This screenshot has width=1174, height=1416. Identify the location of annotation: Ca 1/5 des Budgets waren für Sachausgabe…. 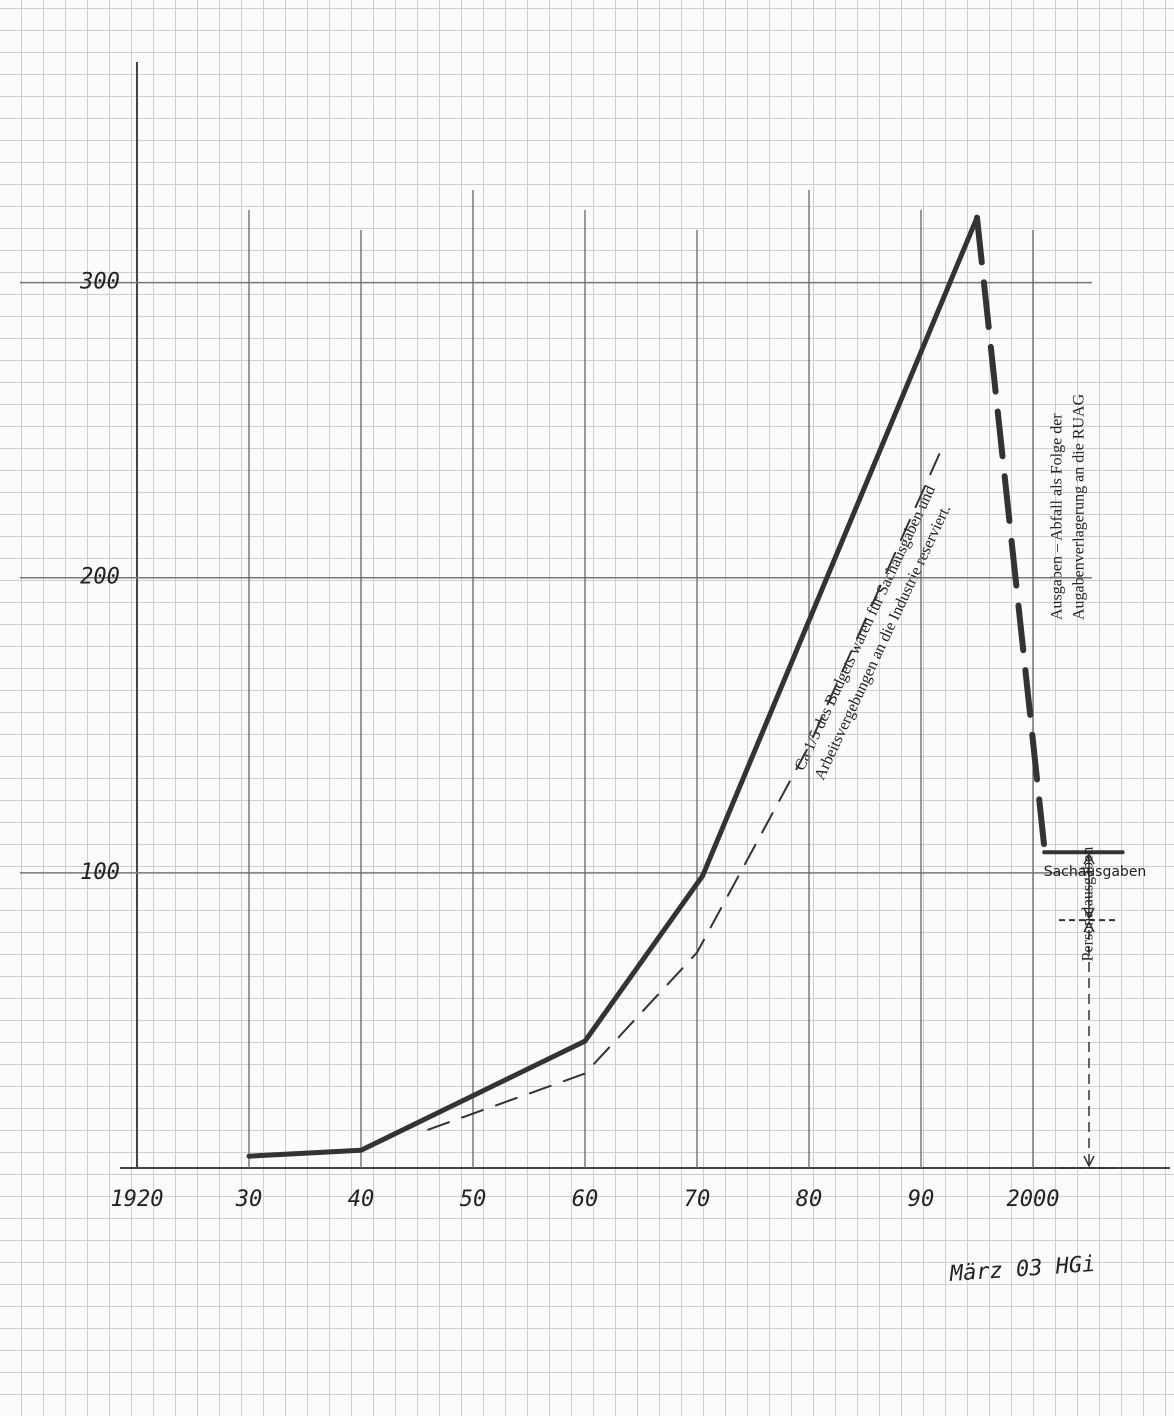
(873, 633).